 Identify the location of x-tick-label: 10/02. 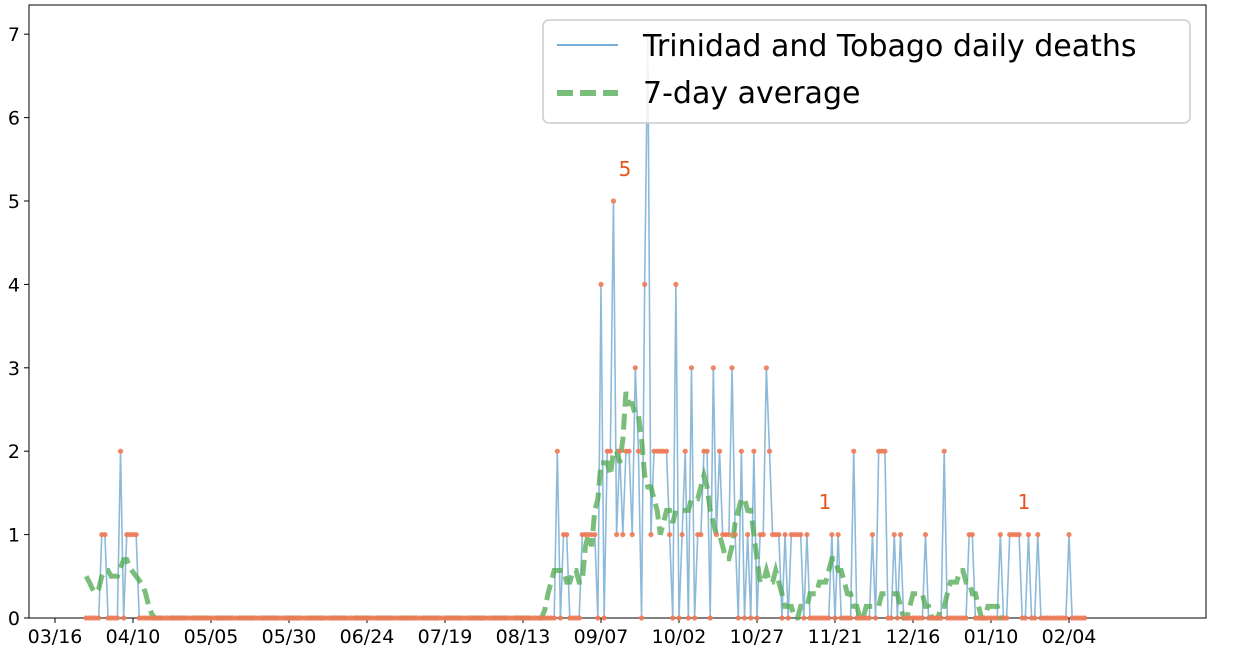
(679, 637).